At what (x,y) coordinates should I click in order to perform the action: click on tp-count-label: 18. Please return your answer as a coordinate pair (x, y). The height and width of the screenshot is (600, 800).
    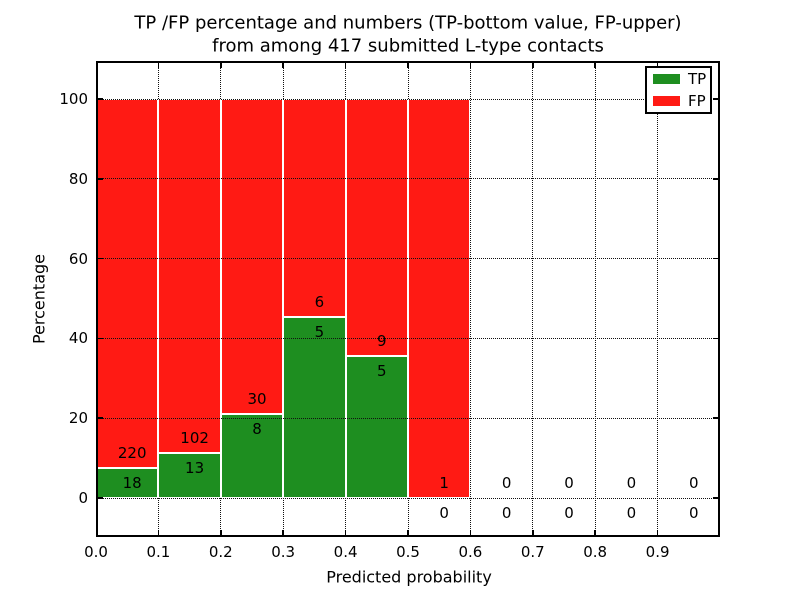
    Looking at the image, I should click on (132, 482).